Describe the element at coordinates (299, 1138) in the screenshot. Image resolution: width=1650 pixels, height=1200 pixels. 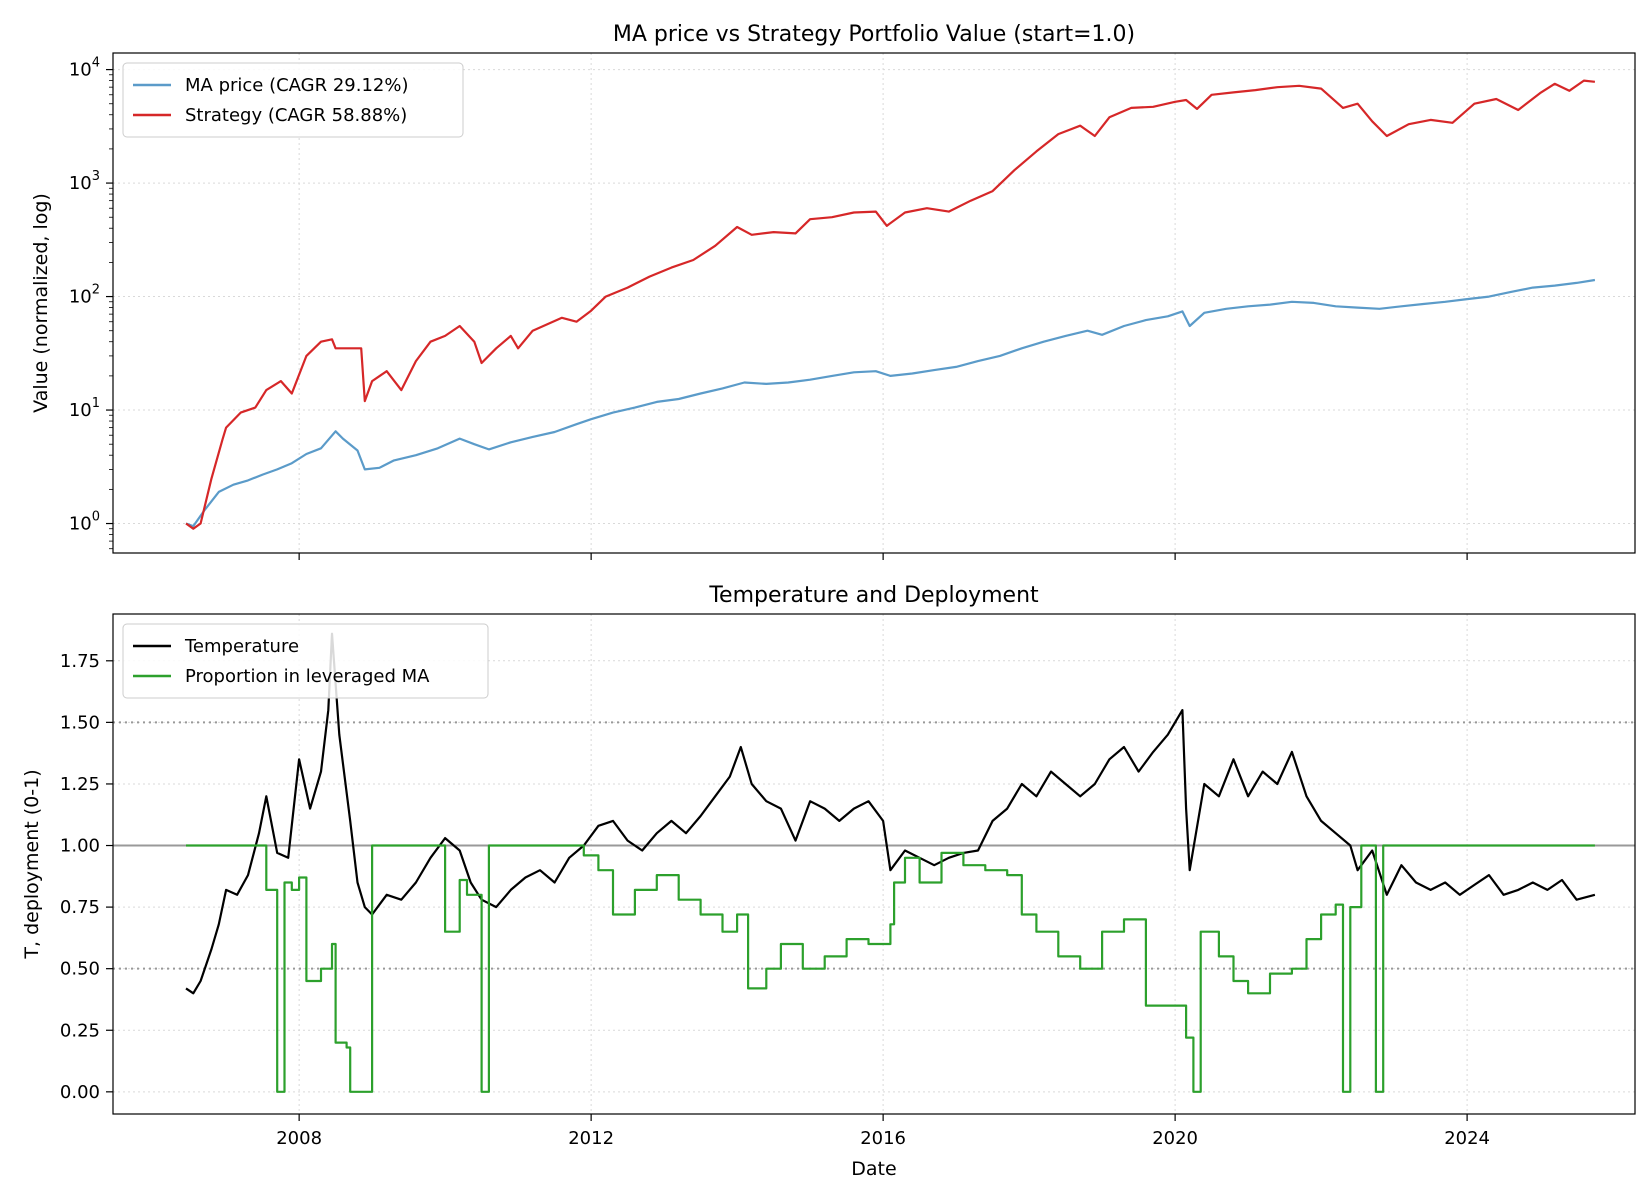
I see `x-tick-label: 2008` at that location.